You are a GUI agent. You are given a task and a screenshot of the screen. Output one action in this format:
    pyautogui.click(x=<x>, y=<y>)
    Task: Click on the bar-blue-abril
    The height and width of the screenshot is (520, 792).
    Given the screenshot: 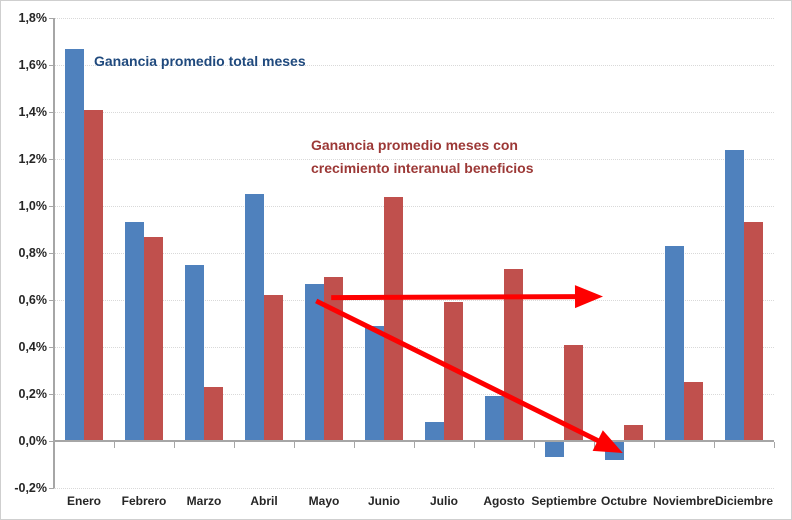 What is the action you would take?
    pyautogui.click(x=254, y=317)
    